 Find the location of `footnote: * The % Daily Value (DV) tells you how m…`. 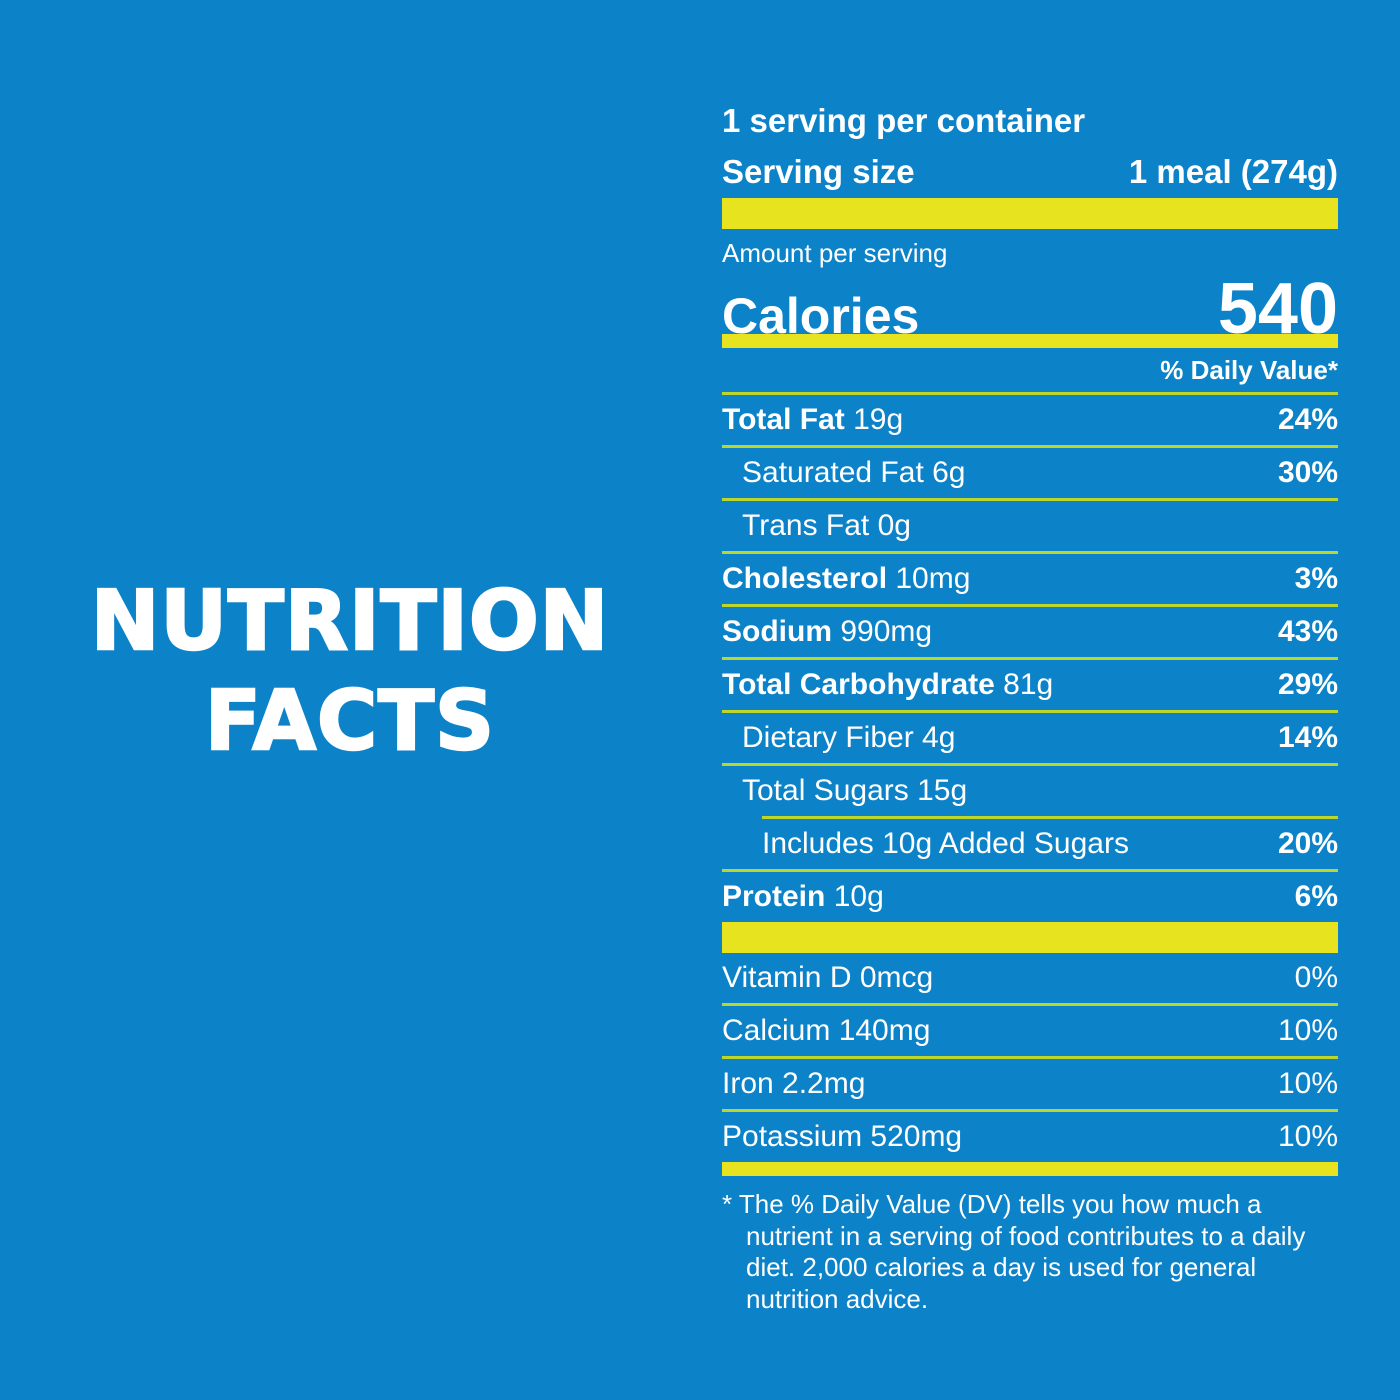

footnote: * The % Daily Value (DV) tells you how m… is located at coordinates (1014, 1251).